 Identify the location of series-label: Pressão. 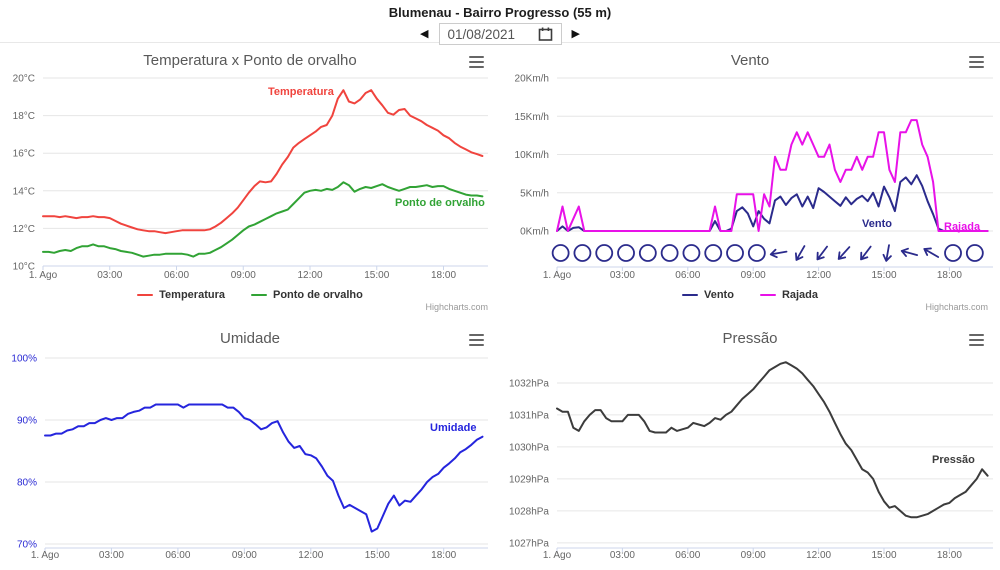
(953, 460).